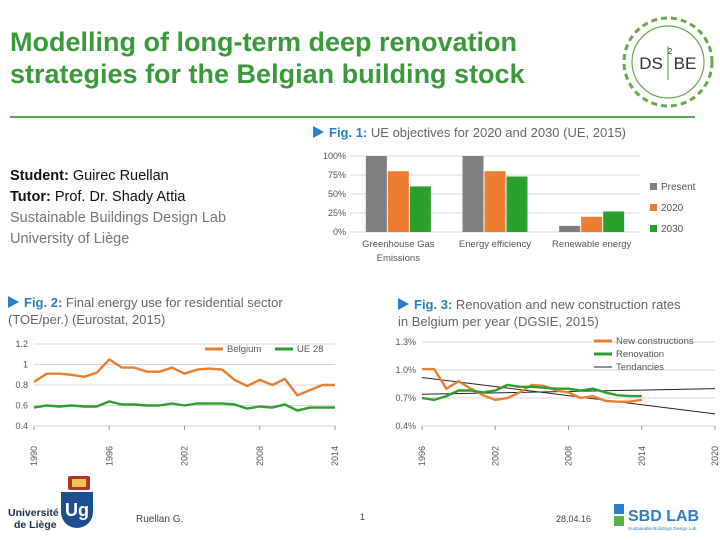  Describe the element at coordinates (422, 456) in the screenshot. I see `fig3-xtick-label: 1996` at that location.